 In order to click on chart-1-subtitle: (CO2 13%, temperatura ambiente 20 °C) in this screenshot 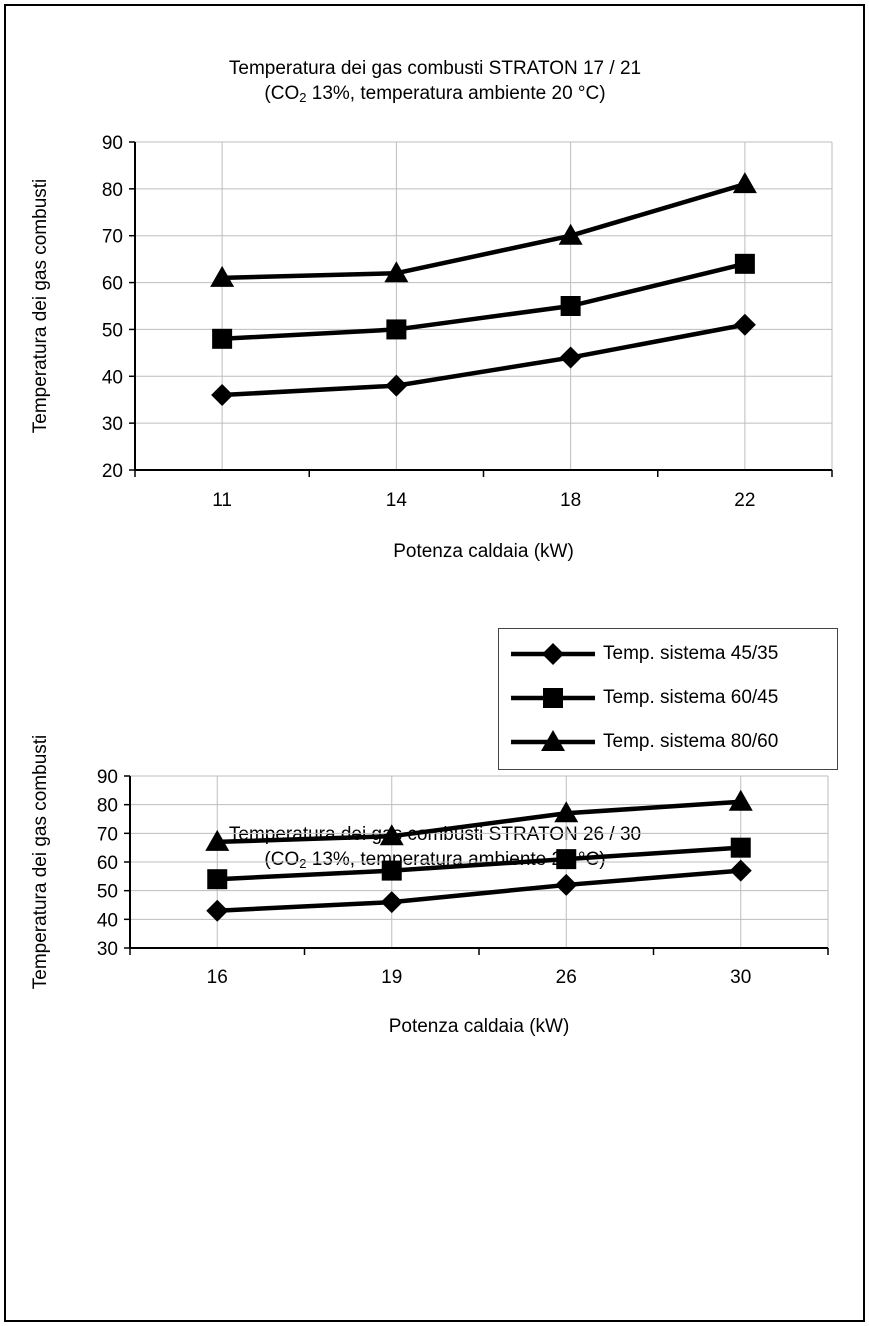, I will do `click(435, 95)`.